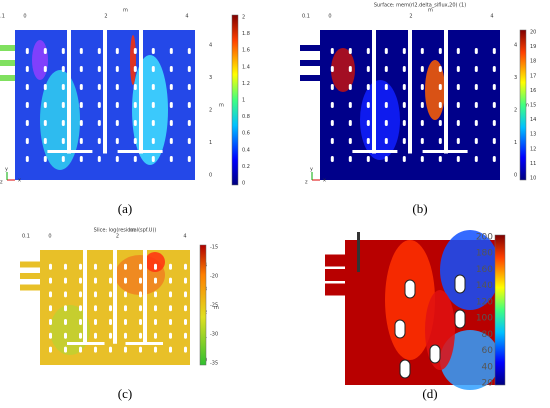 This screenshot has height=408, width=550. I want to click on colorbar-tick-label: 140, so click(484, 286).